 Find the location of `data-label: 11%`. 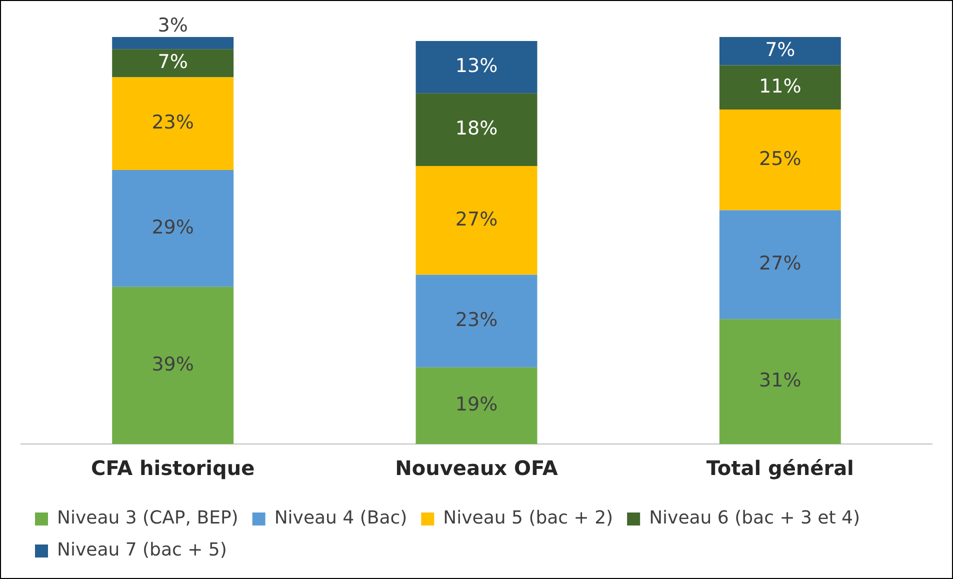

data-label: 11% is located at coordinates (780, 86).